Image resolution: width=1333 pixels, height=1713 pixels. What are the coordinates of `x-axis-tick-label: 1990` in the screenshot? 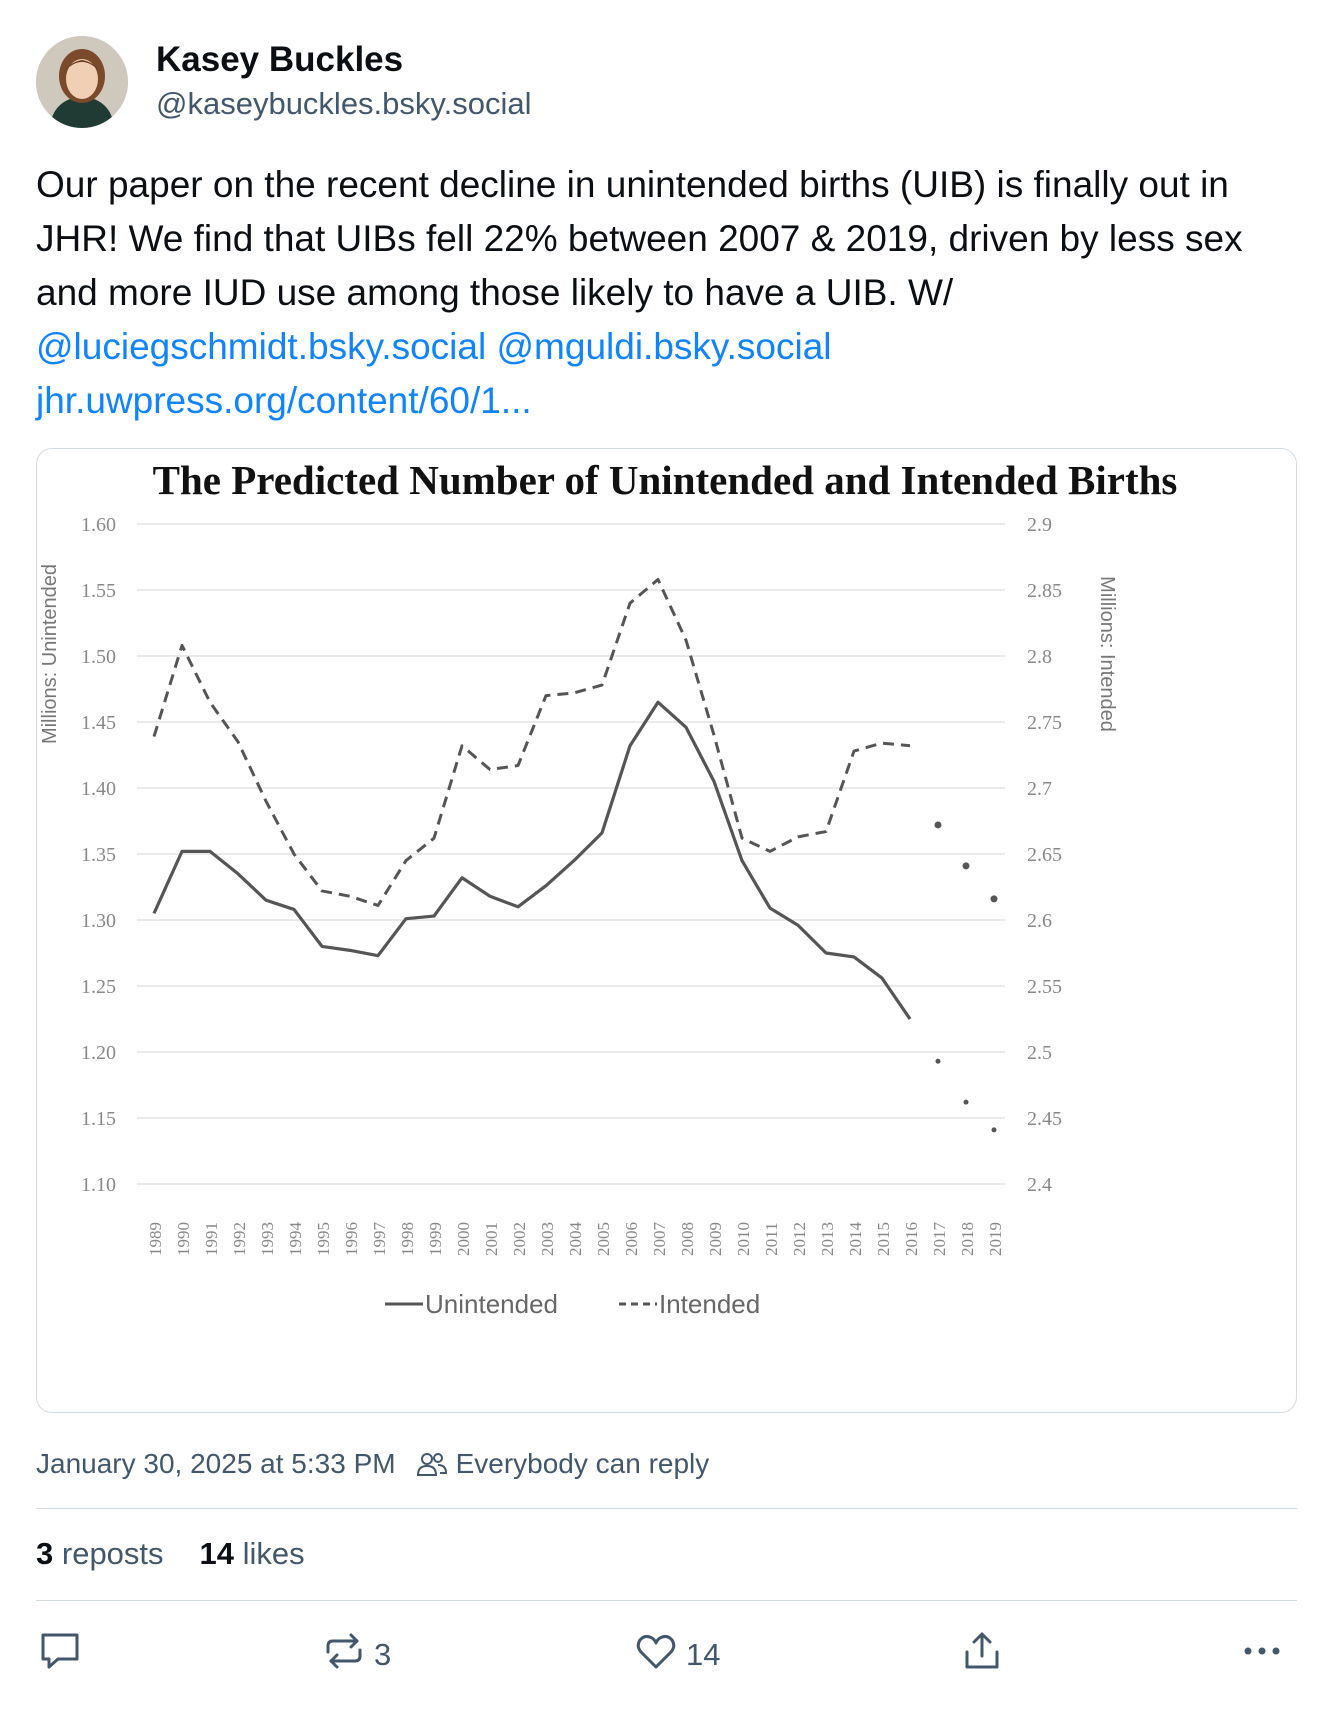 It's located at (183, 1239).